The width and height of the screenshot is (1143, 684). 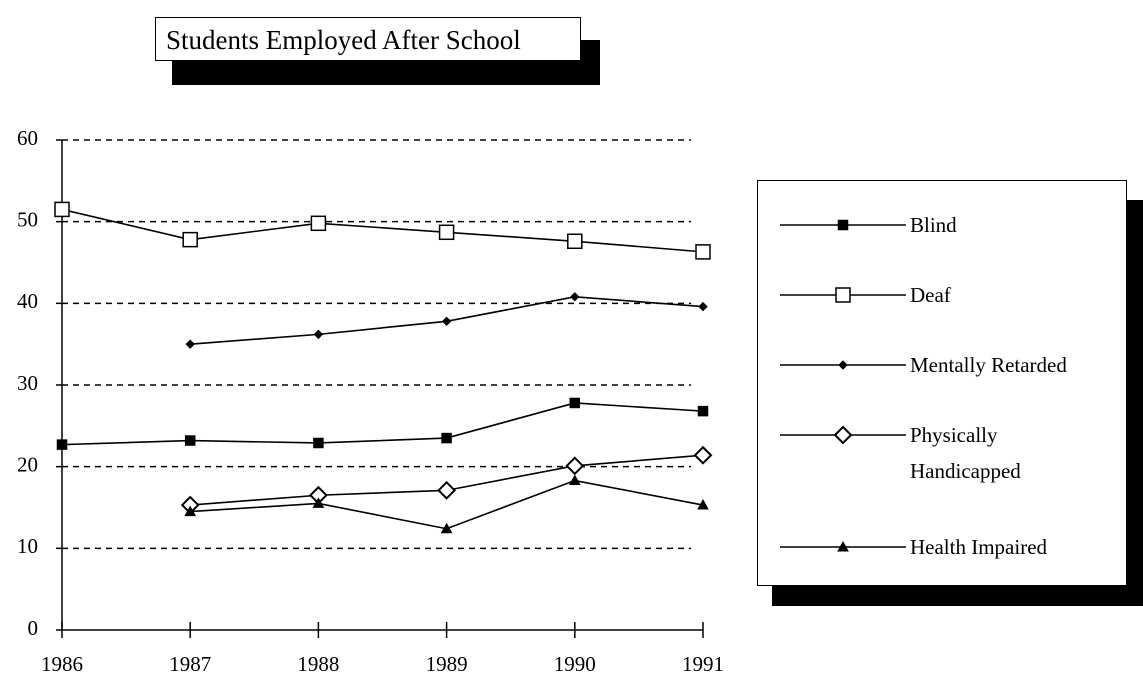 I want to click on legend-entry: Health Impaired, so click(x=927, y=547).